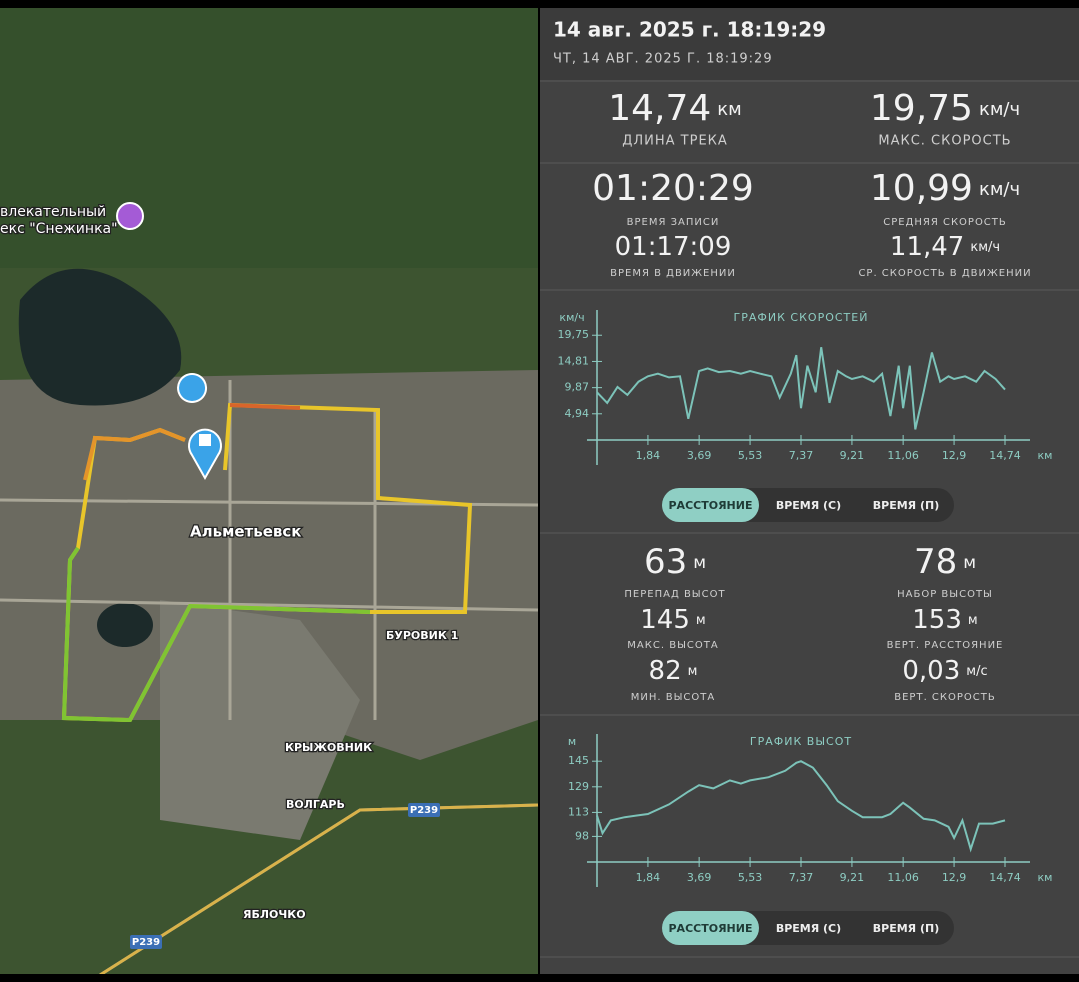  What do you see at coordinates (674, 594) in the screenshot?
I see `stat-label: ПЕРЕПАД ВЫСОТ` at bounding box center [674, 594].